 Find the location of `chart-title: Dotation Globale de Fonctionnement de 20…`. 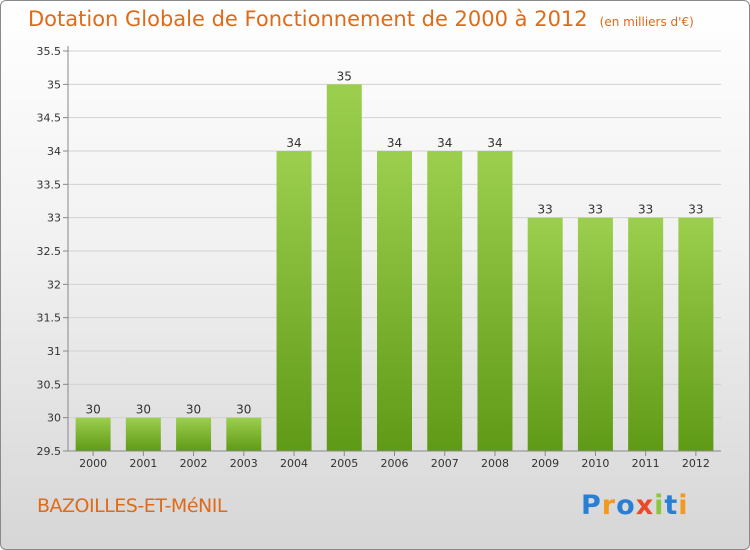

chart-title: Dotation Globale de Fonctionnement de 20… is located at coordinates (361, 19).